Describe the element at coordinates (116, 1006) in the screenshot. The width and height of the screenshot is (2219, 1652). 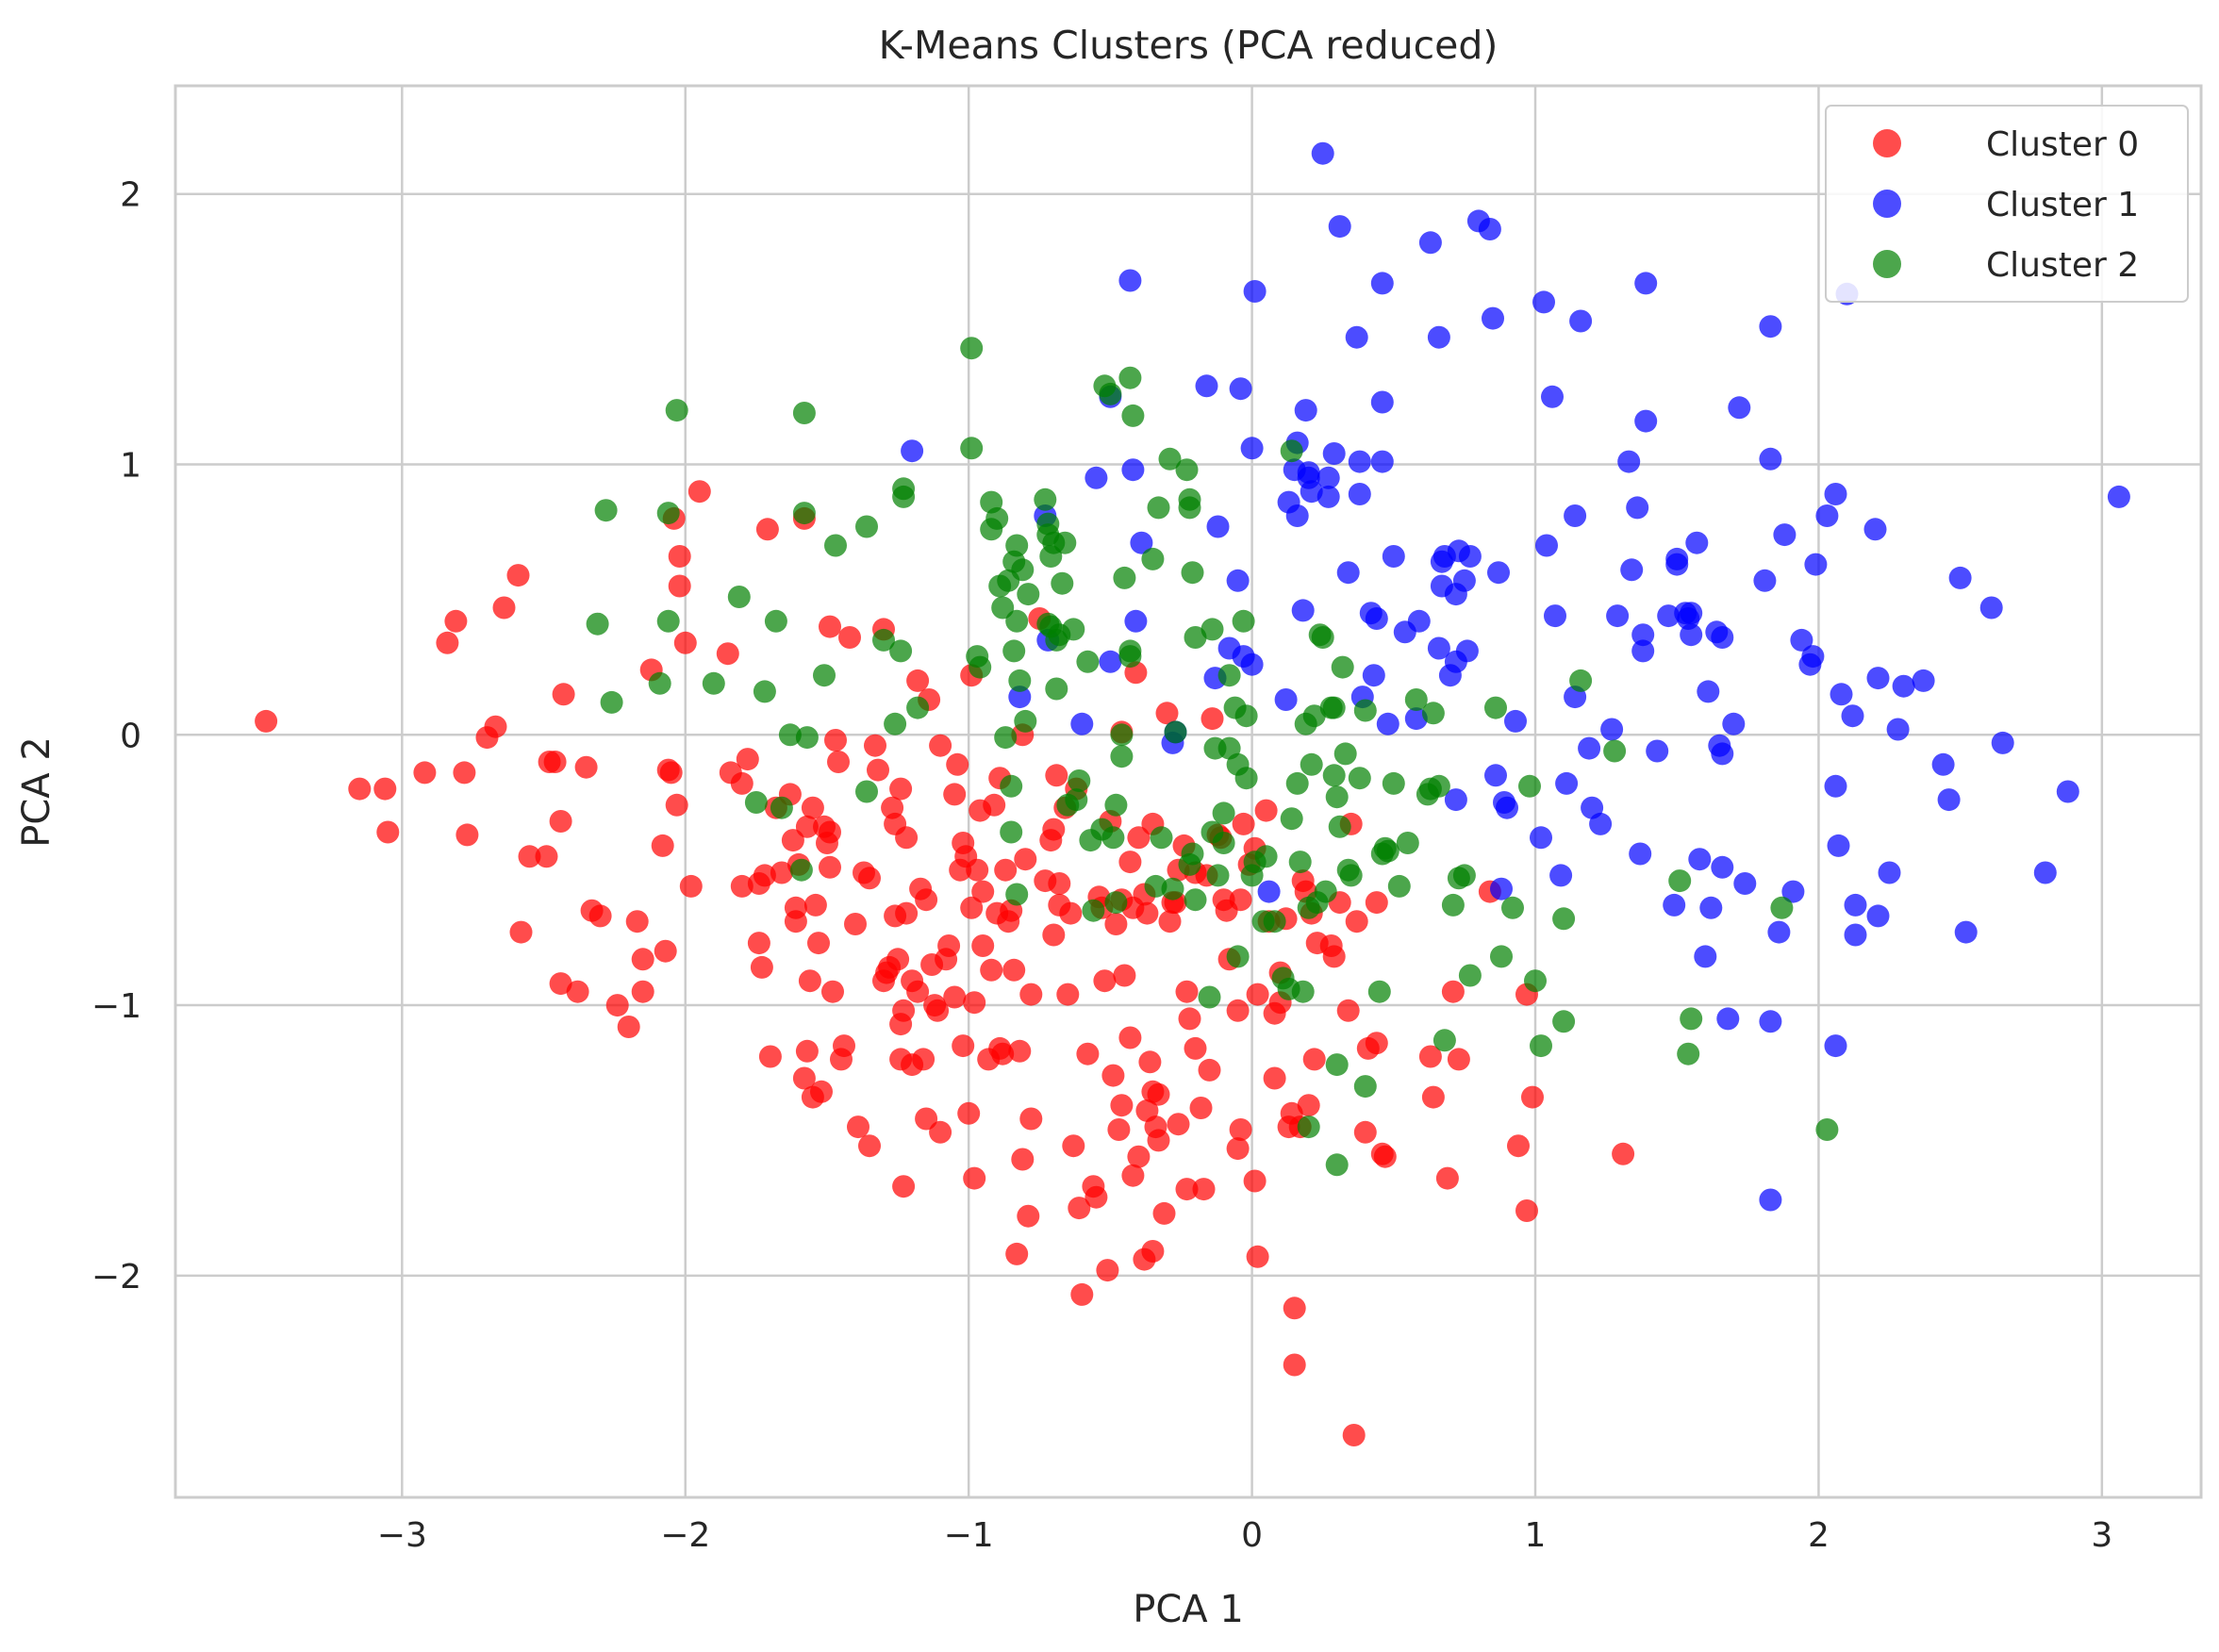
I see `y-tick-label: −1` at that location.